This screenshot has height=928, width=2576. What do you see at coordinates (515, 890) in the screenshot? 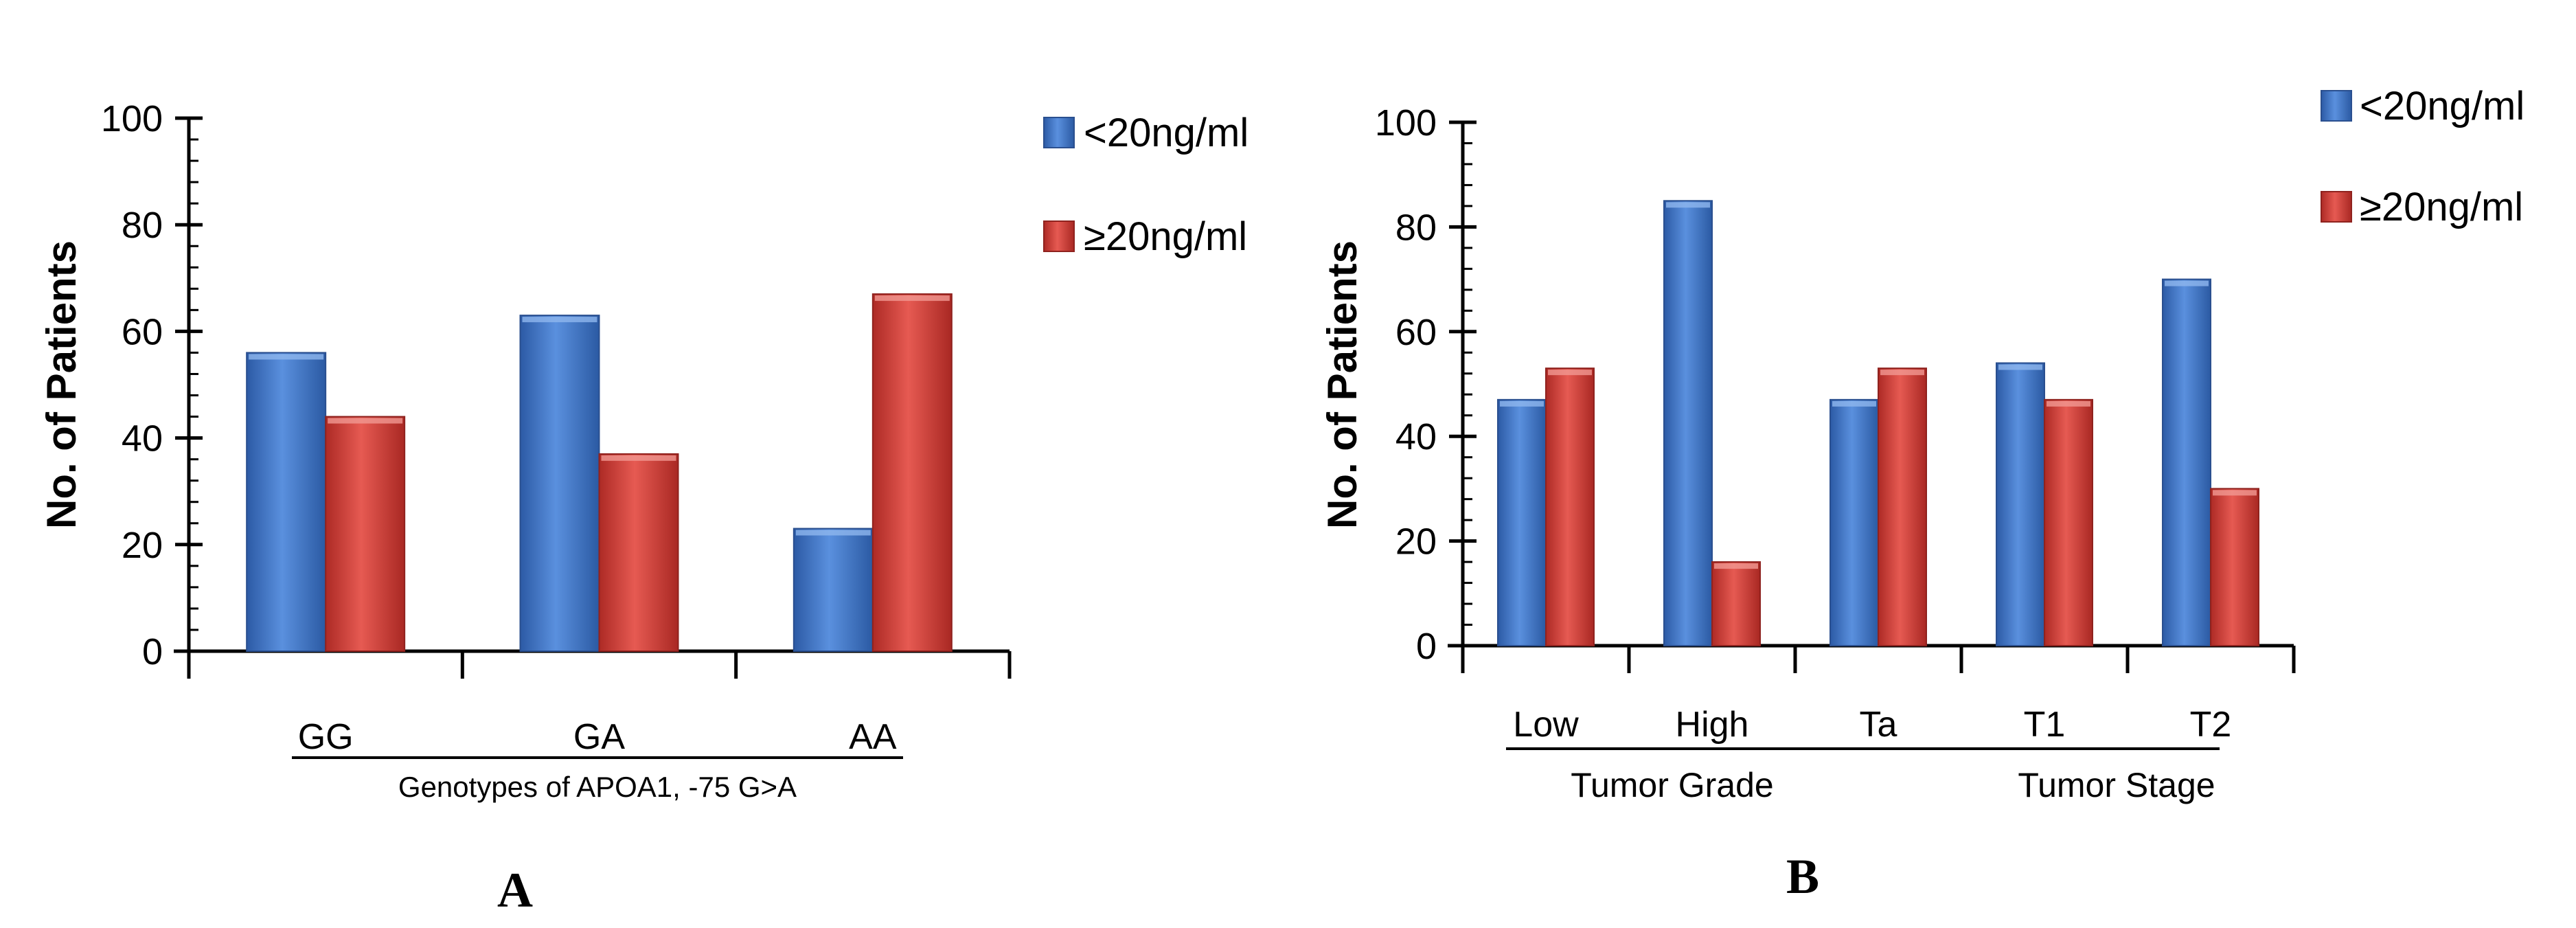
I see `panel-label: A` at bounding box center [515, 890].